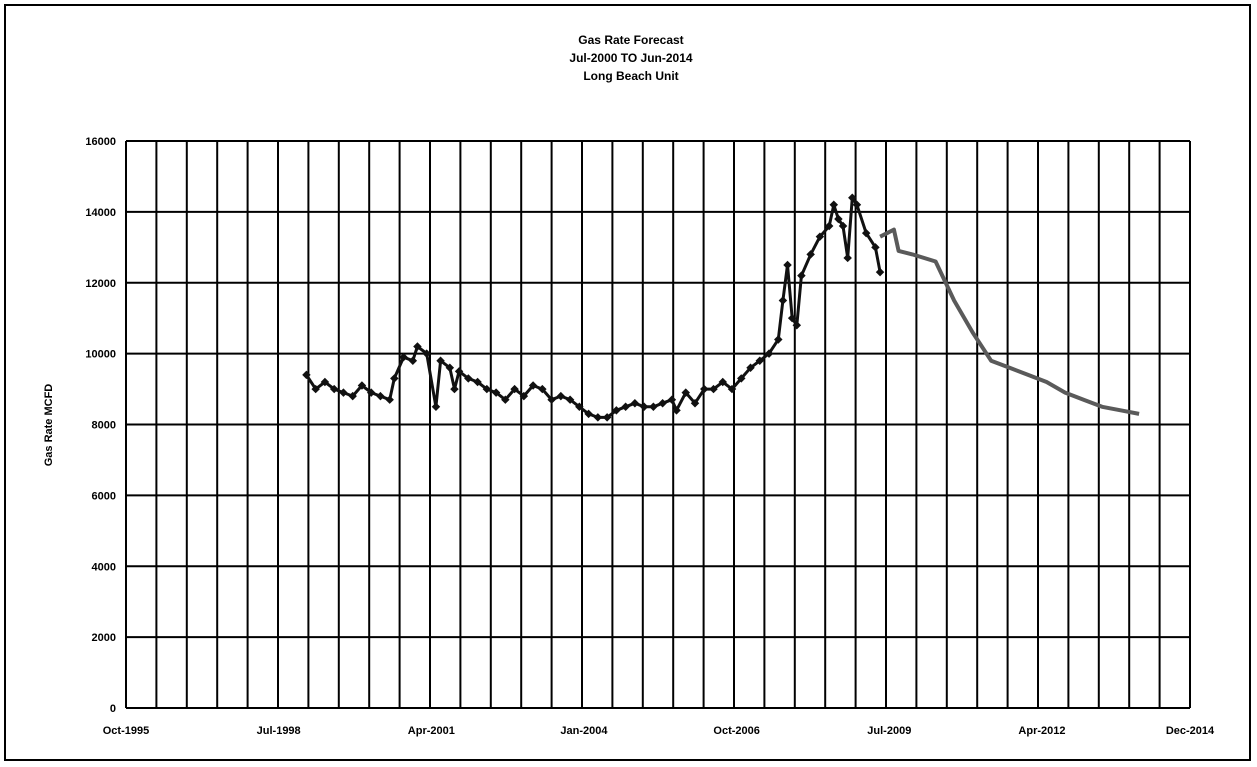 The image size is (1257, 767). Describe the element at coordinates (49, 425) in the screenshot. I see `y-axis-label: Gas Rate MCFD` at that location.